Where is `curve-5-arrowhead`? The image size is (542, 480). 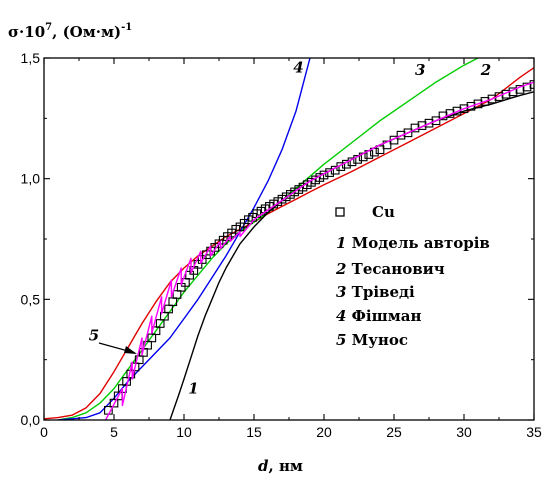
curve-5-arrowhead is located at coordinates (130, 350).